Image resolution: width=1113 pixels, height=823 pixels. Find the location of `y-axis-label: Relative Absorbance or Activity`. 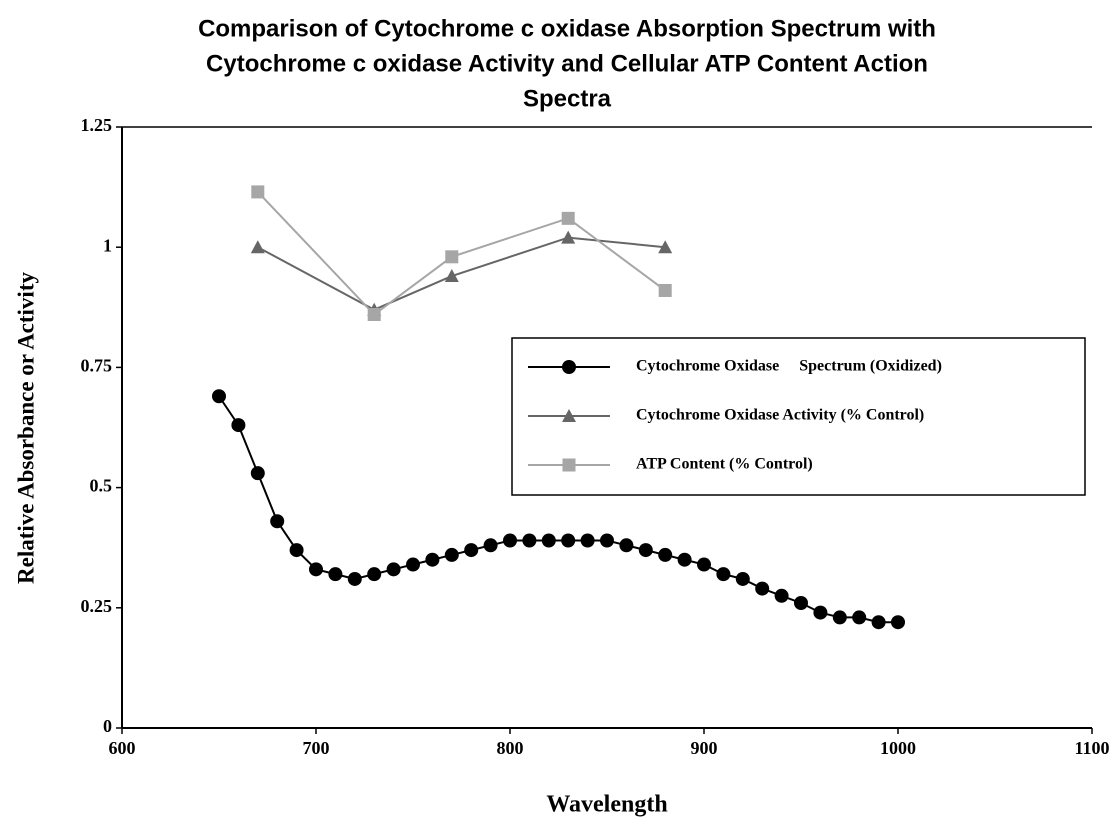

y-axis-label: Relative Absorbance or Activity is located at coordinates (25, 428).